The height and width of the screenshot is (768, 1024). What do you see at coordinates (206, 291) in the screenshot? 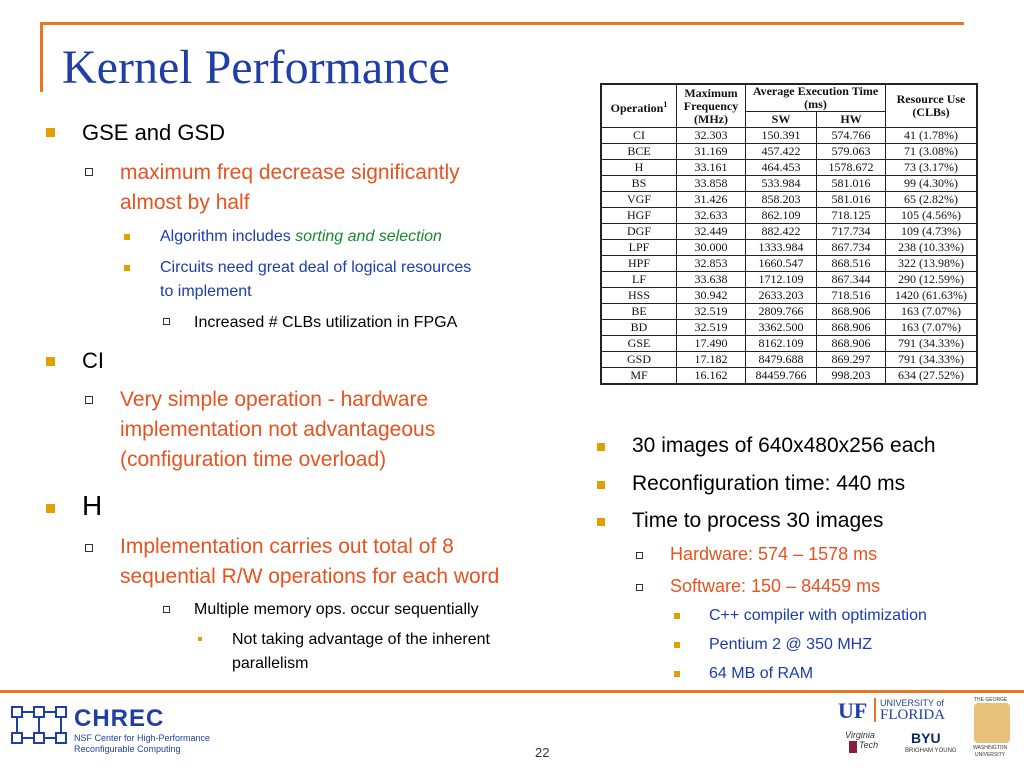
I see `bullet-circuits-cont: to implement` at bounding box center [206, 291].